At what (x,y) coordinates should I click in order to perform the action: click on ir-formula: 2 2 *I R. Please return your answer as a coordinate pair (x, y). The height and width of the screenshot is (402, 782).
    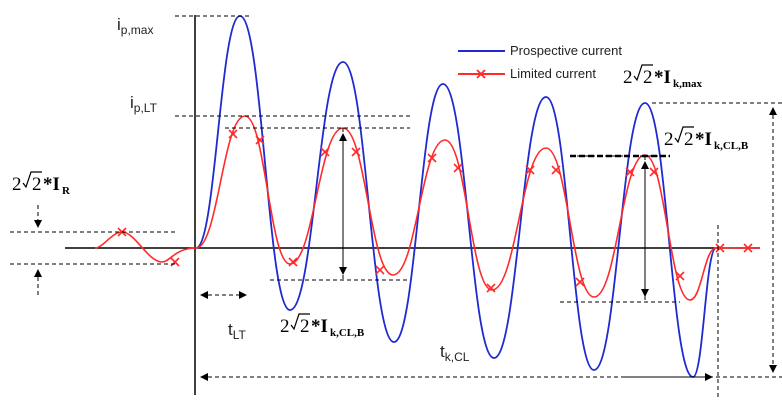
    Looking at the image, I should click on (41, 184).